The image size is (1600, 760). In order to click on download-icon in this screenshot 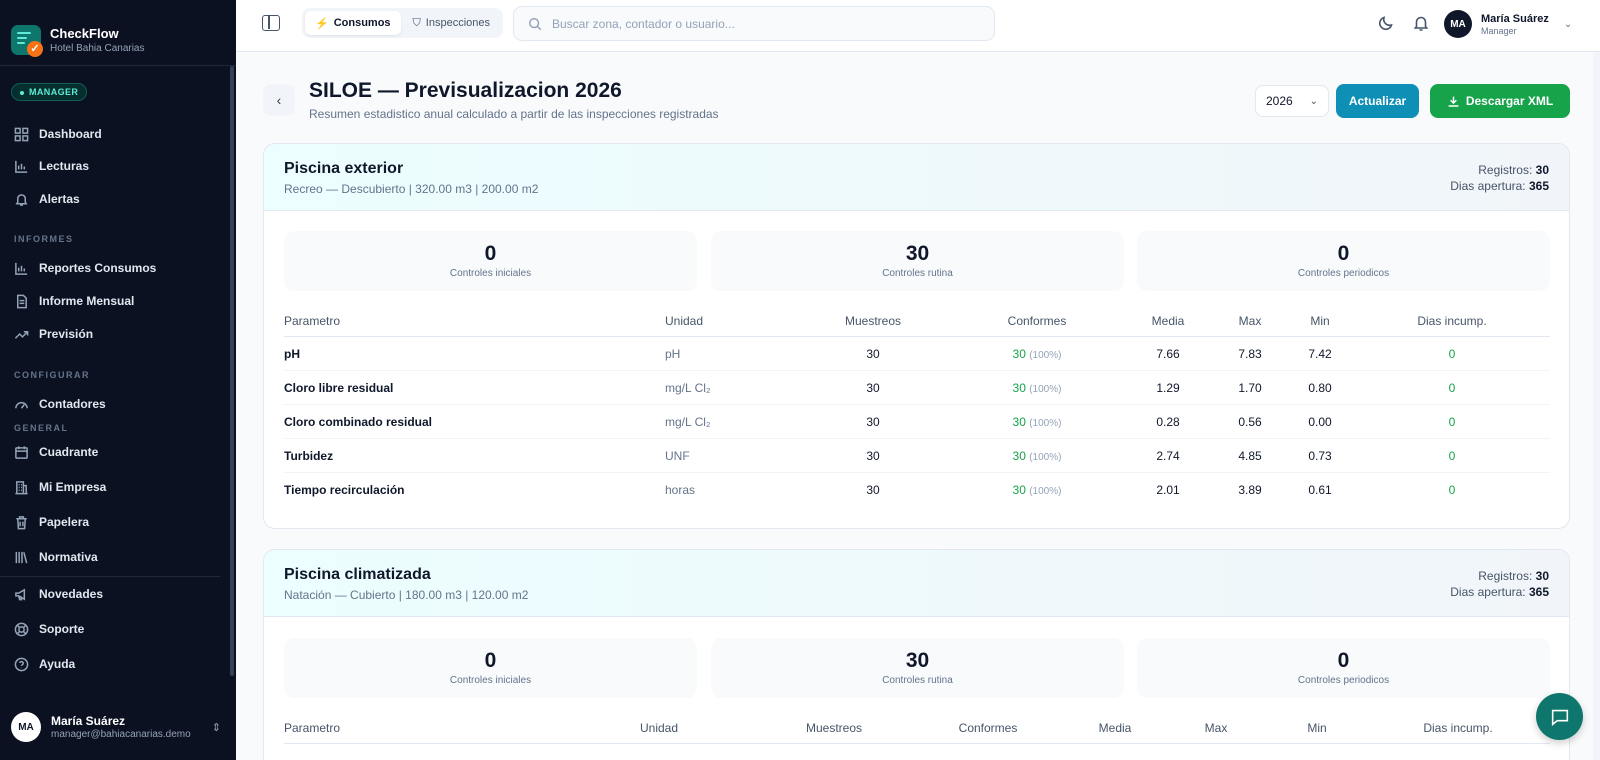, I will do `click(1453, 101)`.